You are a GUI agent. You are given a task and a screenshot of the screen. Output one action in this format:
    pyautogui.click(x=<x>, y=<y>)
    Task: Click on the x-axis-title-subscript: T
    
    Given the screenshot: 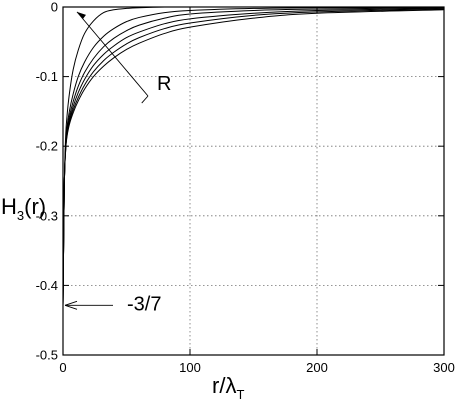 What is the action you would take?
    pyautogui.click(x=240, y=394)
    